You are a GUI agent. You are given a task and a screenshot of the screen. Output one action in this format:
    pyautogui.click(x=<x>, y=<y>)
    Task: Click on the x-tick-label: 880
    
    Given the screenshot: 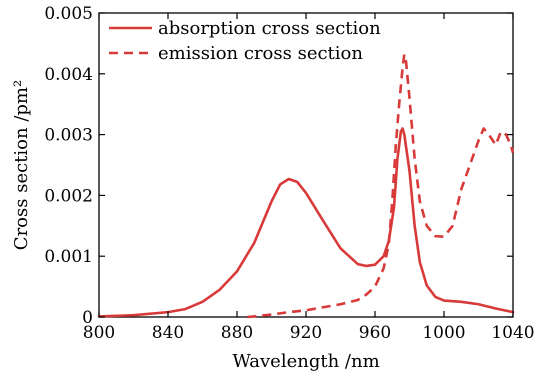 What is the action you would take?
    pyautogui.click(x=237, y=333)
    